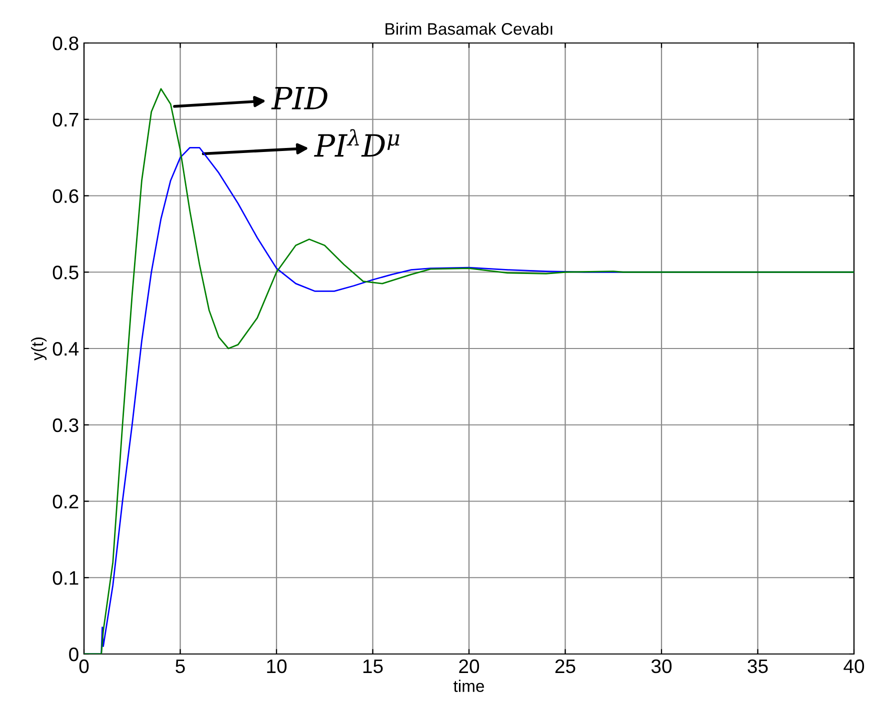  I want to click on y-tick-label: 0.6, so click(65, 196).